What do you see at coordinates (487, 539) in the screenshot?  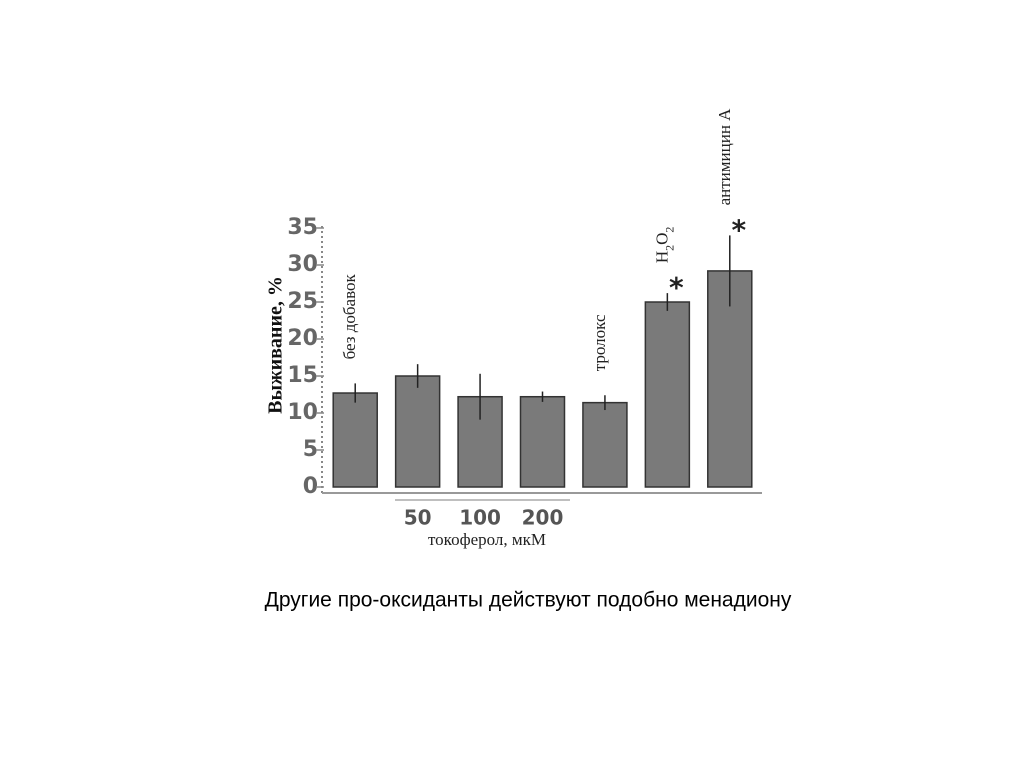 I see `group-label: токоферол, мкМ` at bounding box center [487, 539].